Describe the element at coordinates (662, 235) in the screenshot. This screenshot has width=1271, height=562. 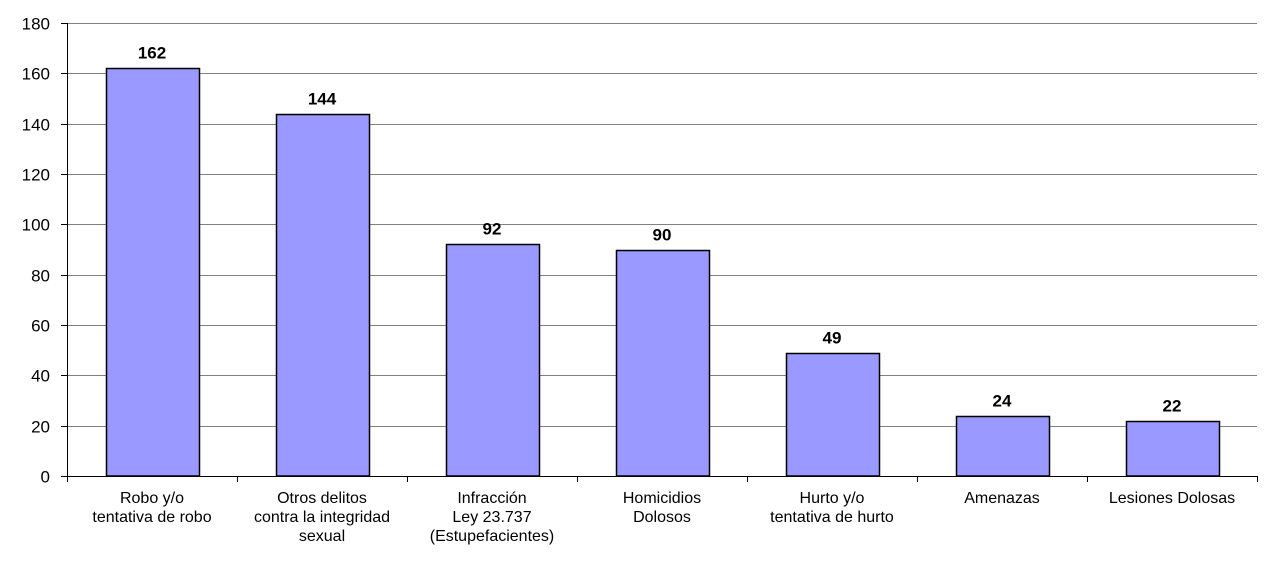
I see `data-label-4: 90` at that location.